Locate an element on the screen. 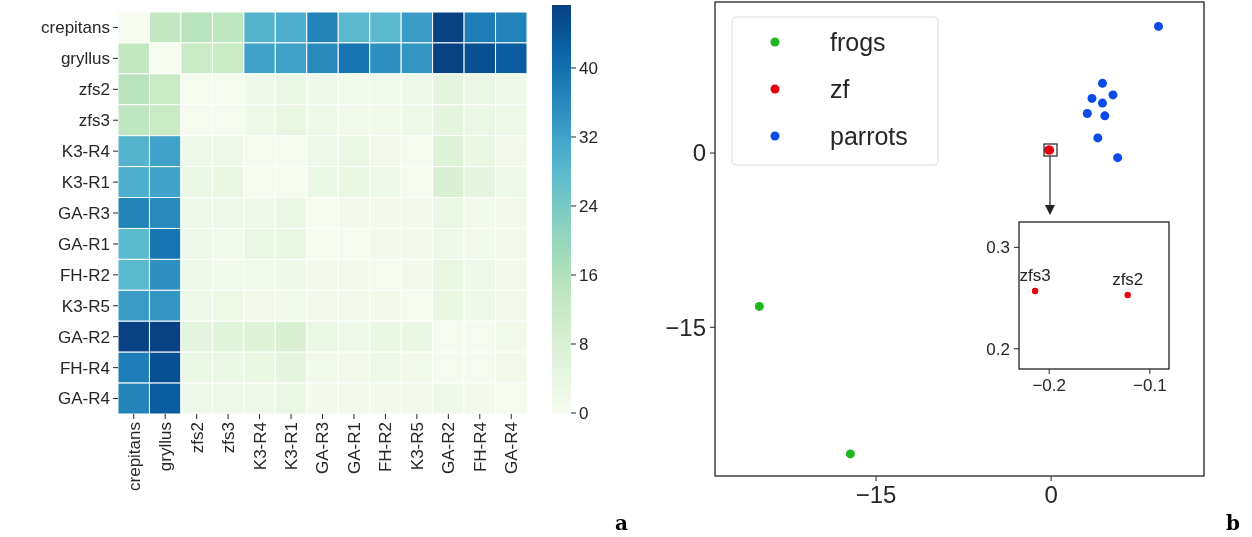  y-tick-label: GA-R1 is located at coordinates (84, 244).